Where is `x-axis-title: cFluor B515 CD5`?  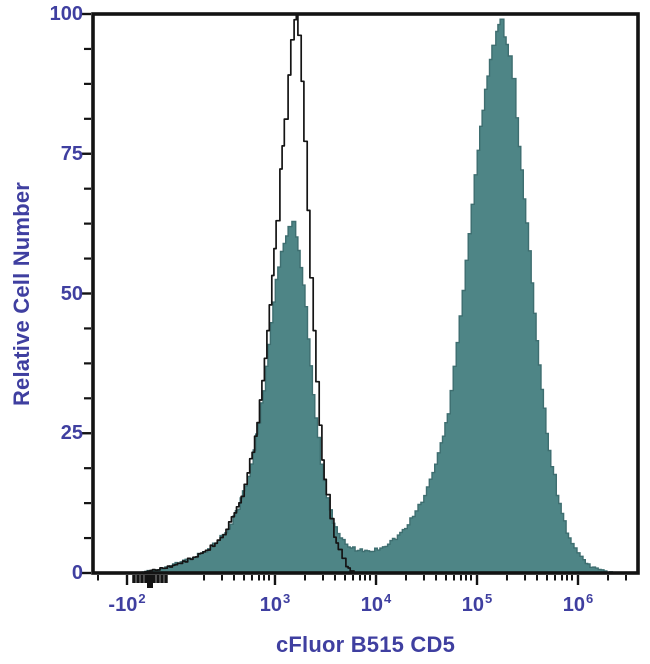
x-axis-title: cFluor B515 CD5 is located at coordinates (365, 644).